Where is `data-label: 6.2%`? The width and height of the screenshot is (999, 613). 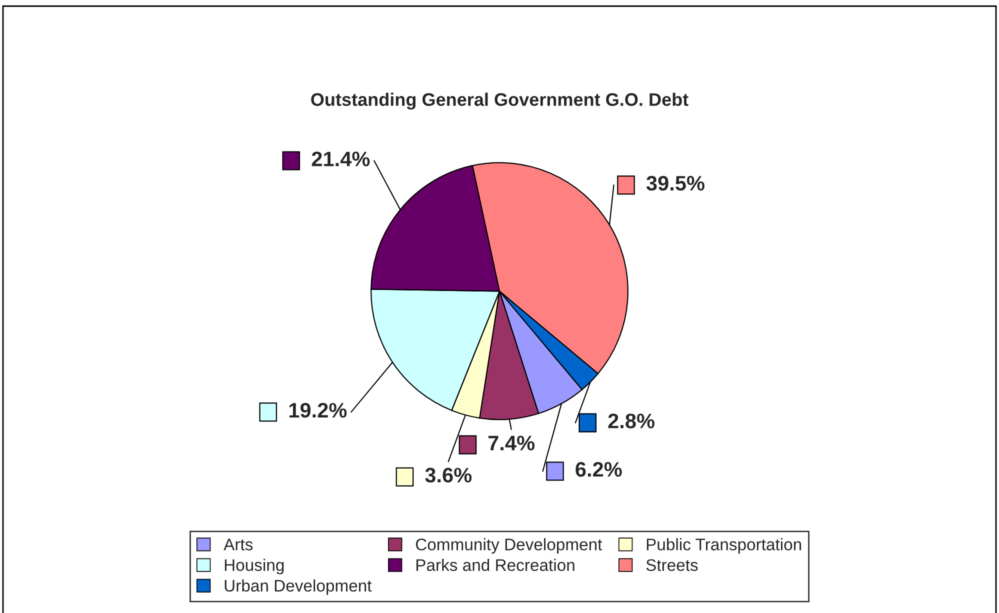
data-label: 6.2% is located at coordinates (599, 469).